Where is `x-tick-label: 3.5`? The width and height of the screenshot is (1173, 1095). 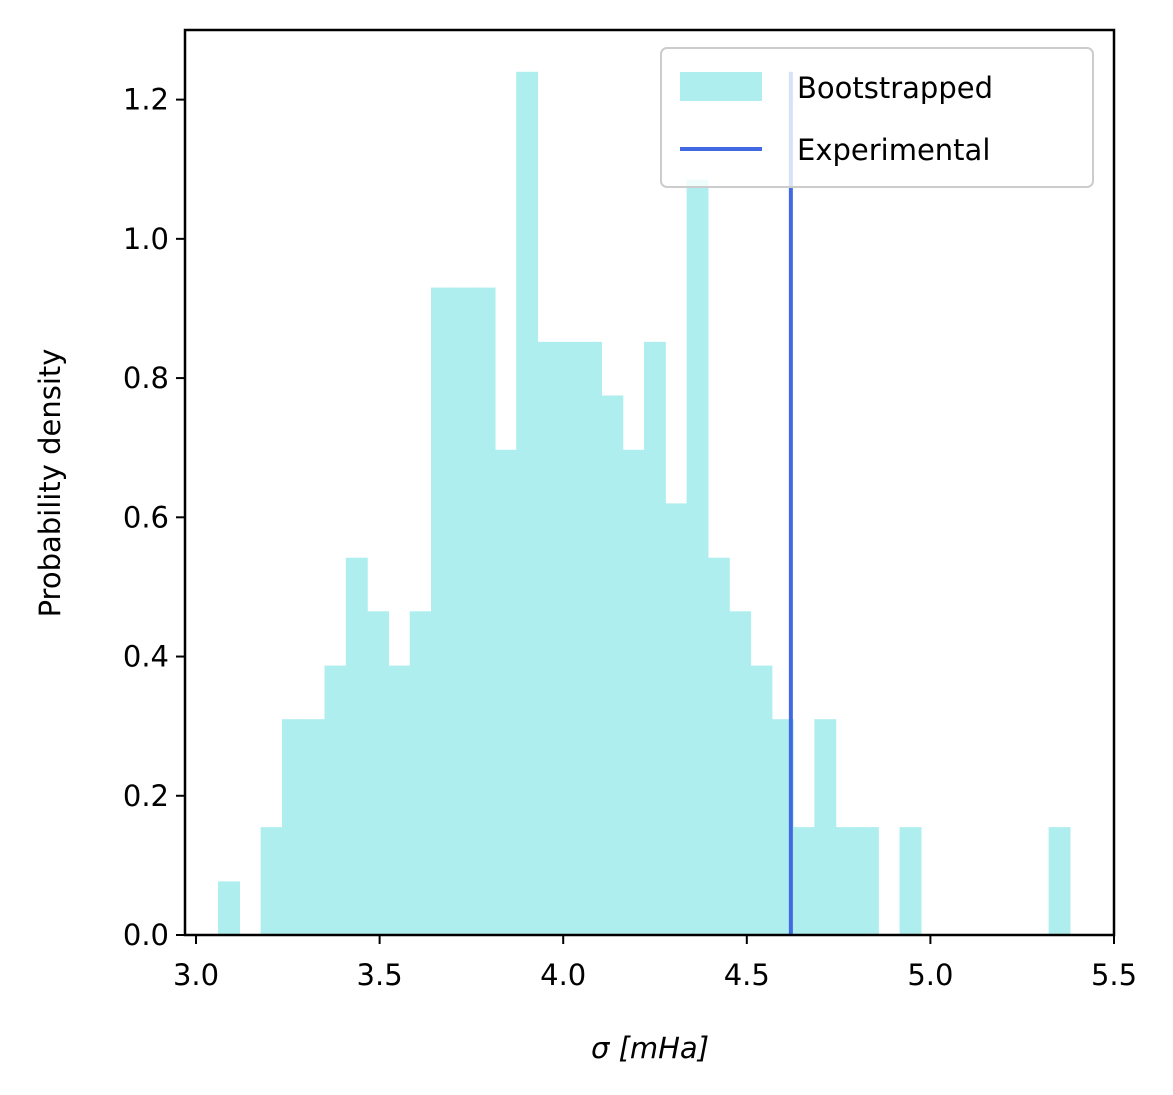 x-tick-label: 3.5 is located at coordinates (380, 975).